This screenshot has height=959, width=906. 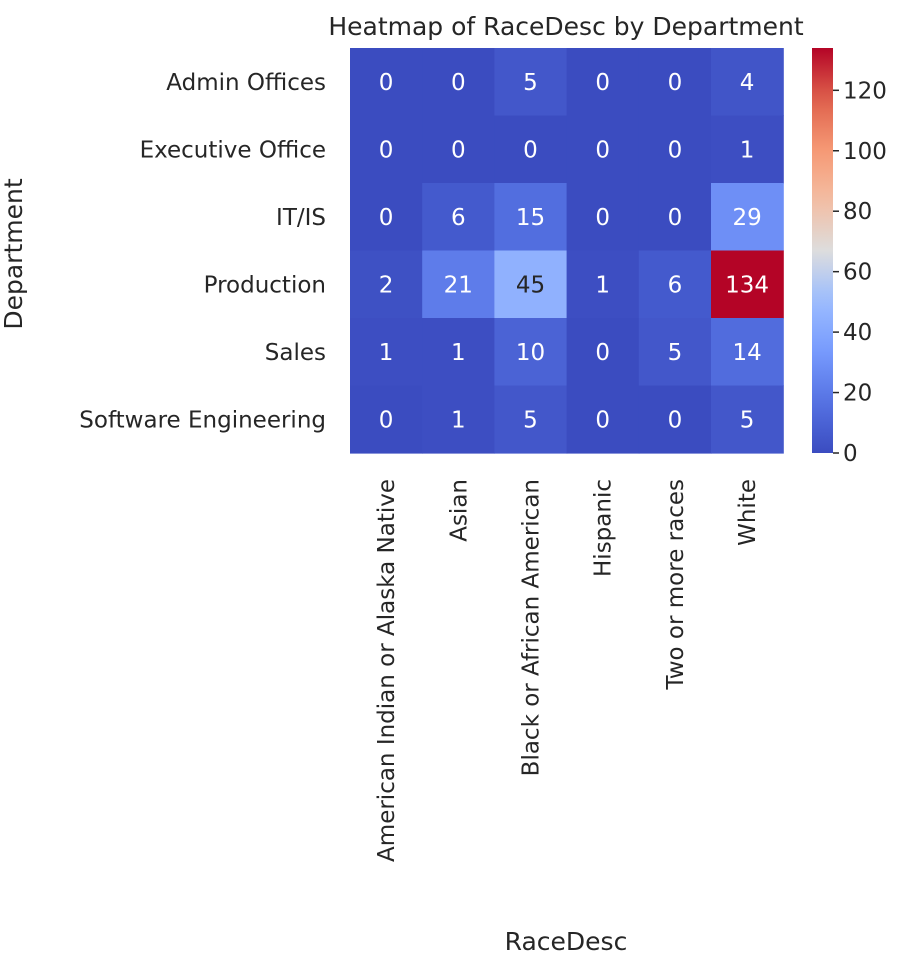 I want to click on x-tick-label: Hispanic, so click(x=604, y=528).